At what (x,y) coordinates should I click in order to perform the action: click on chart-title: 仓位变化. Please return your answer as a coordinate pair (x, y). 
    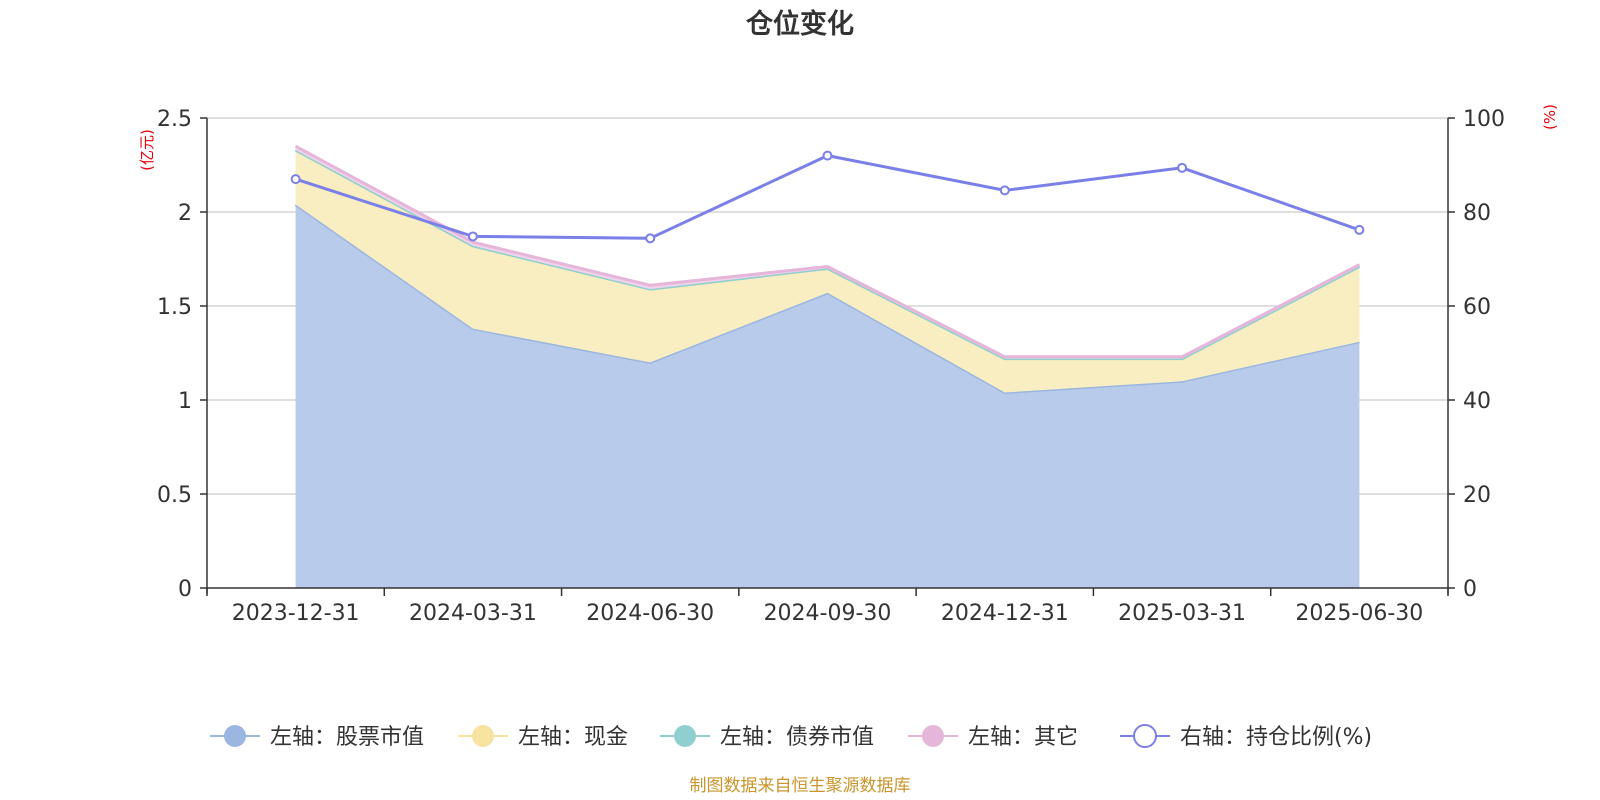
    Looking at the image, I should click on (799, 24).